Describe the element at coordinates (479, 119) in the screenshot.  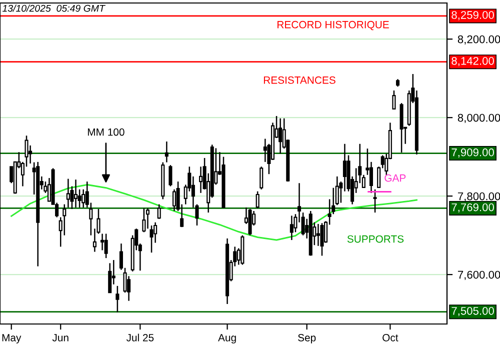
I see `y-tick-label: 8,000.00` at that location.